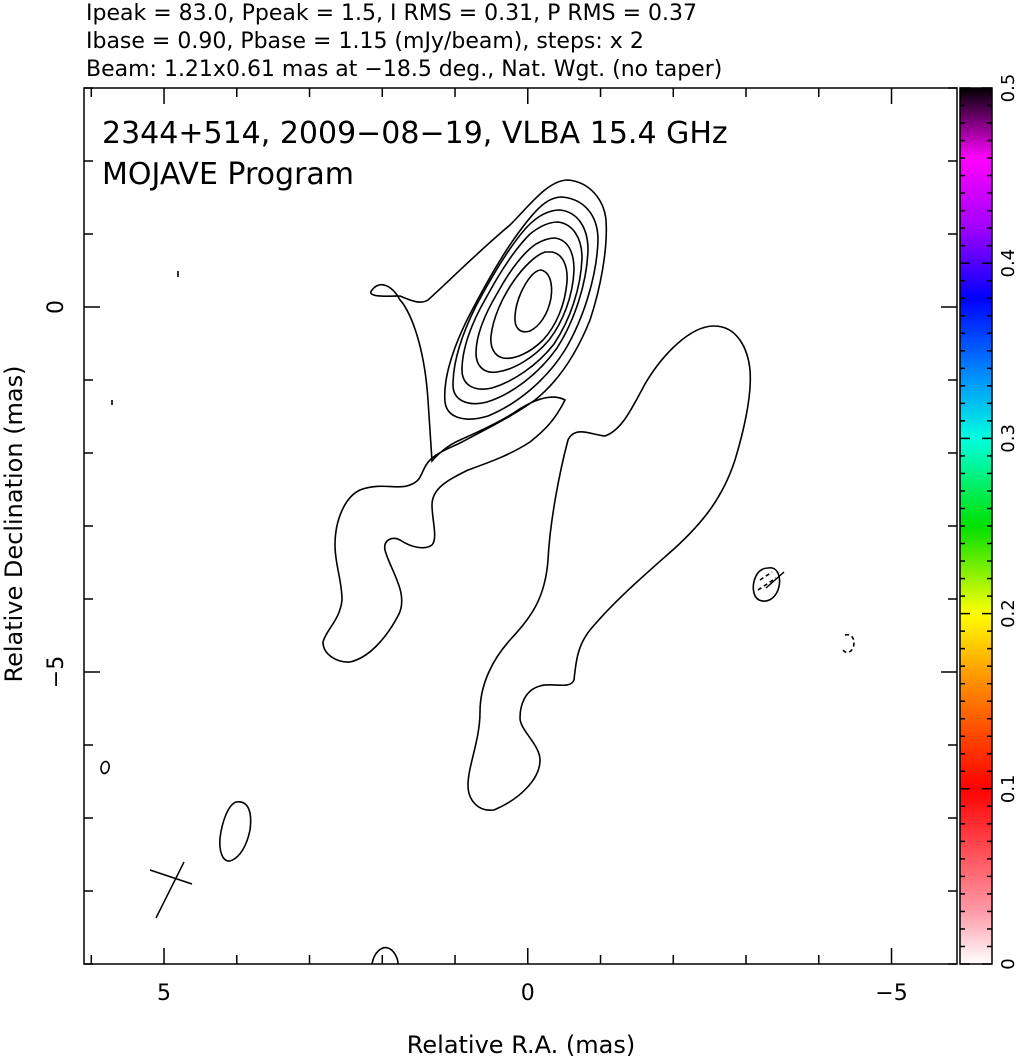  Describe the element at coordinates (228, 174) in the screenshot. I see `chart-subtitle: MOJAVE Program` at that location.